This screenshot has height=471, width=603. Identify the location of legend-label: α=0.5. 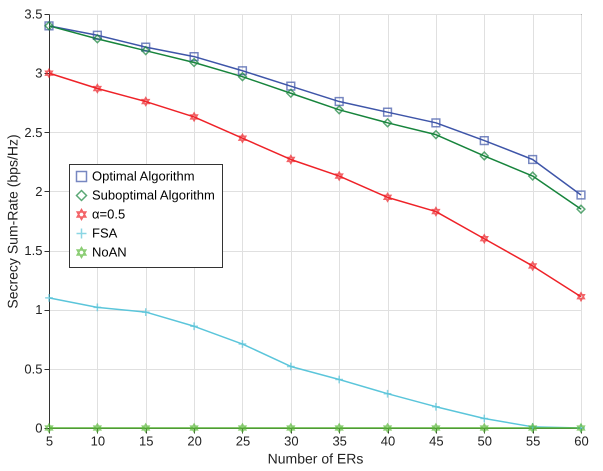
(109, 214).